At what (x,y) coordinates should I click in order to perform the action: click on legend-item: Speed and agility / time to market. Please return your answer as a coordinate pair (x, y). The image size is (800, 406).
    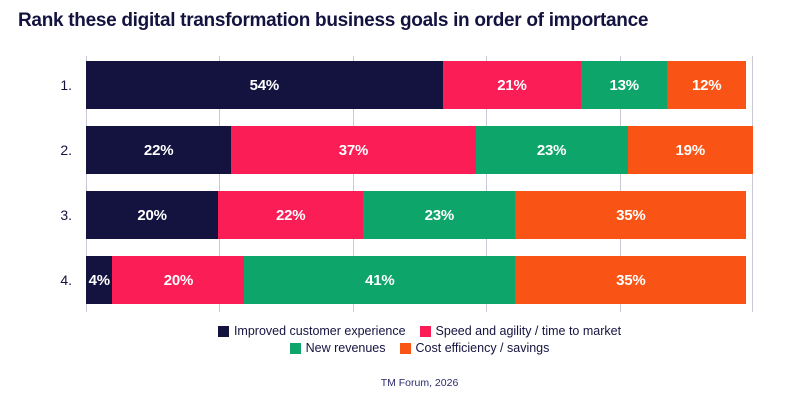
    Looking at the image, I should click on (520, 331).